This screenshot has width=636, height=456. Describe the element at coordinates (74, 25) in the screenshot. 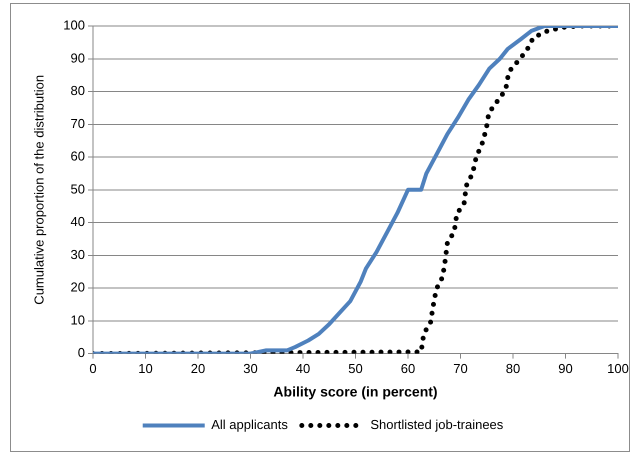

I see `y-tick-label: 100` at that location.